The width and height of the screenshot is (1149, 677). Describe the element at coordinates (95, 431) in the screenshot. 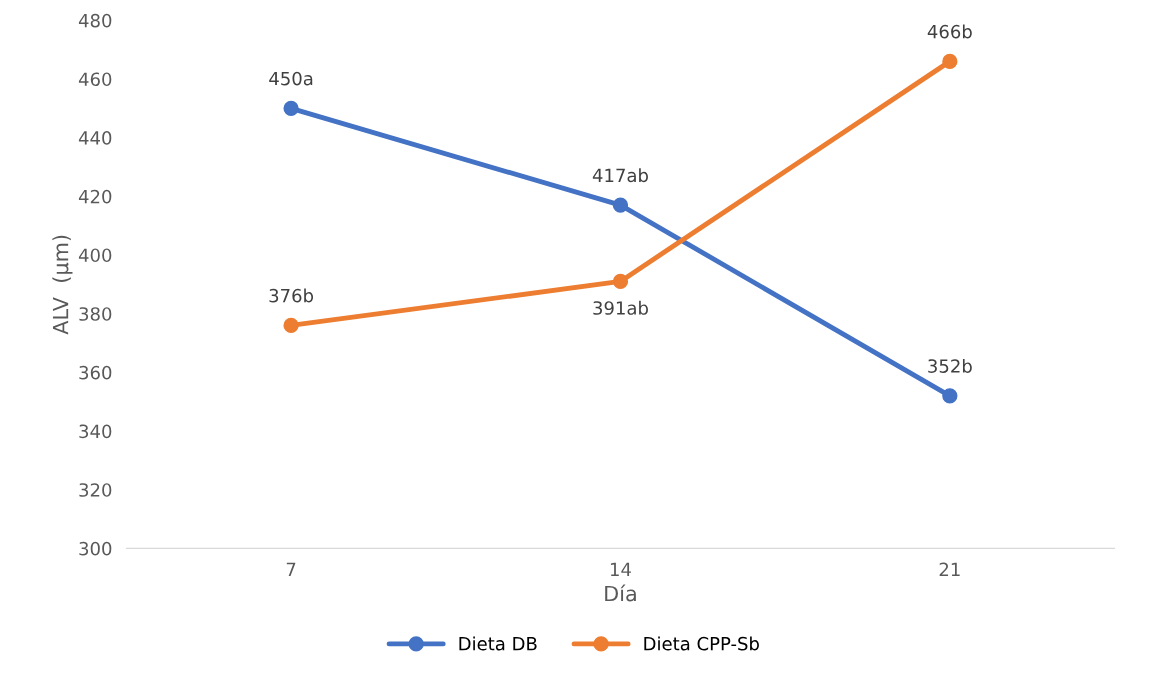

I see `y-tick-label: 340` at that location.